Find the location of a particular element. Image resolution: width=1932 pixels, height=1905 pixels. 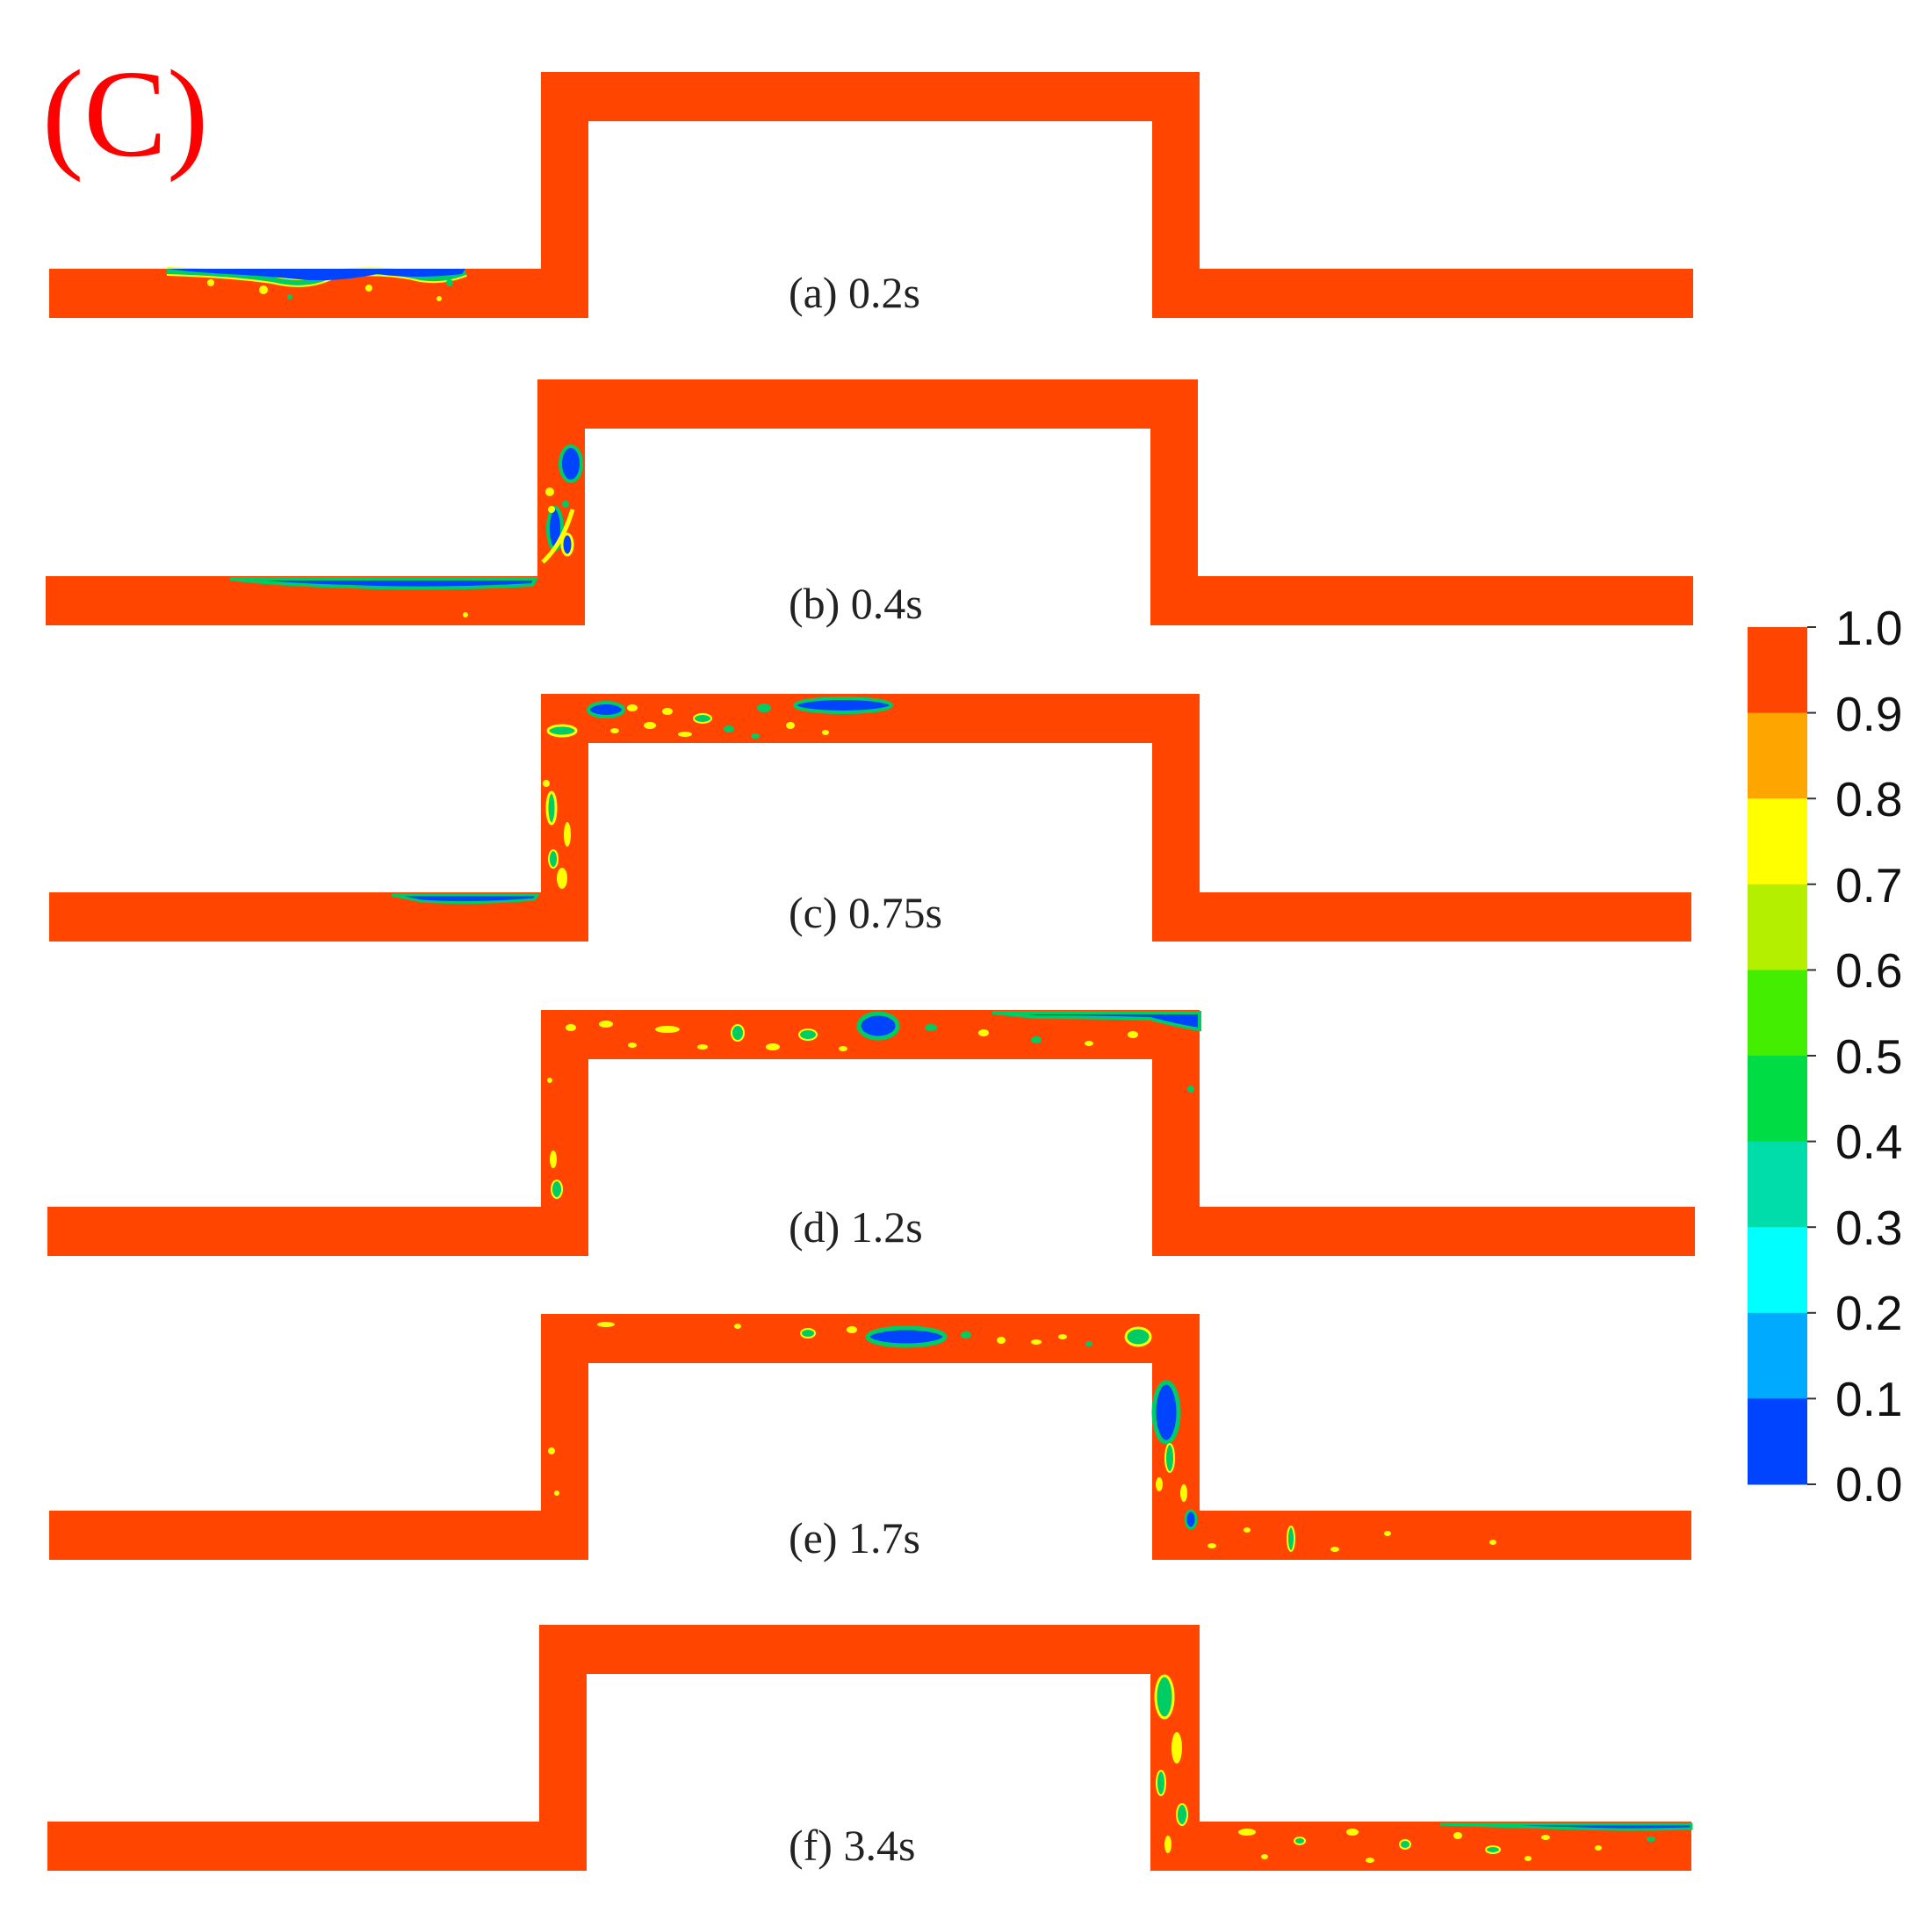

frame-d-label: (d) 1.2s is located at coordinates (856, 1227).